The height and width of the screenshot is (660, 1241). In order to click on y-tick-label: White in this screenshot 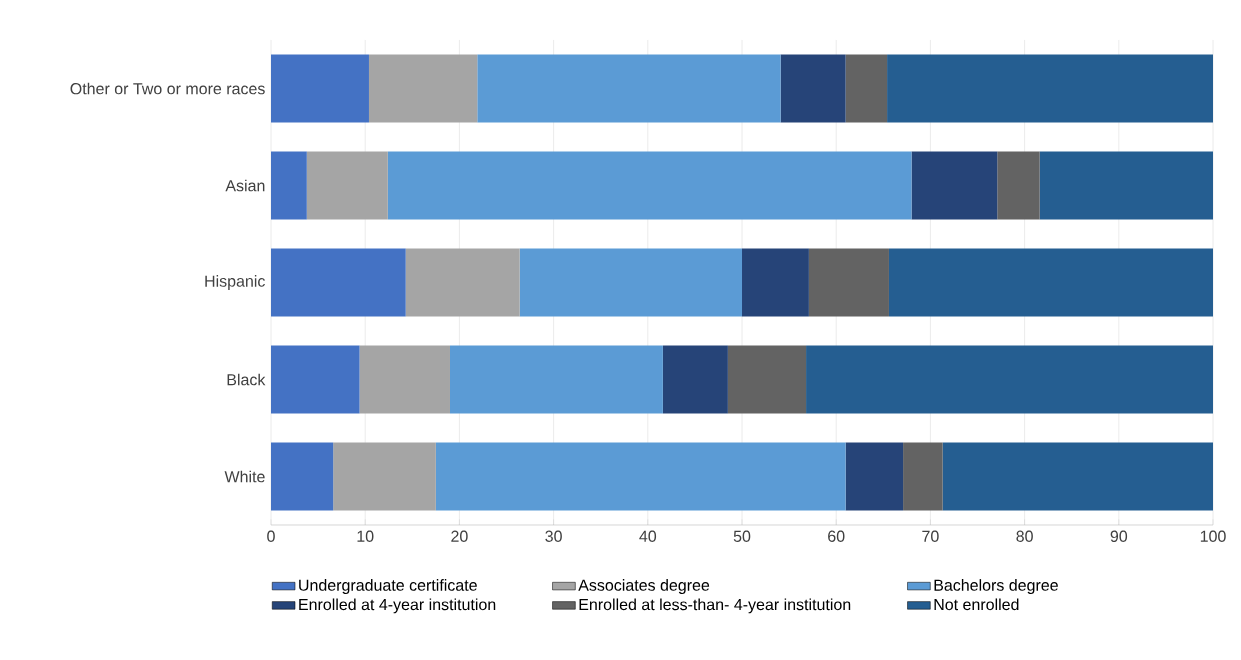, I will do `click(244, 476)`.